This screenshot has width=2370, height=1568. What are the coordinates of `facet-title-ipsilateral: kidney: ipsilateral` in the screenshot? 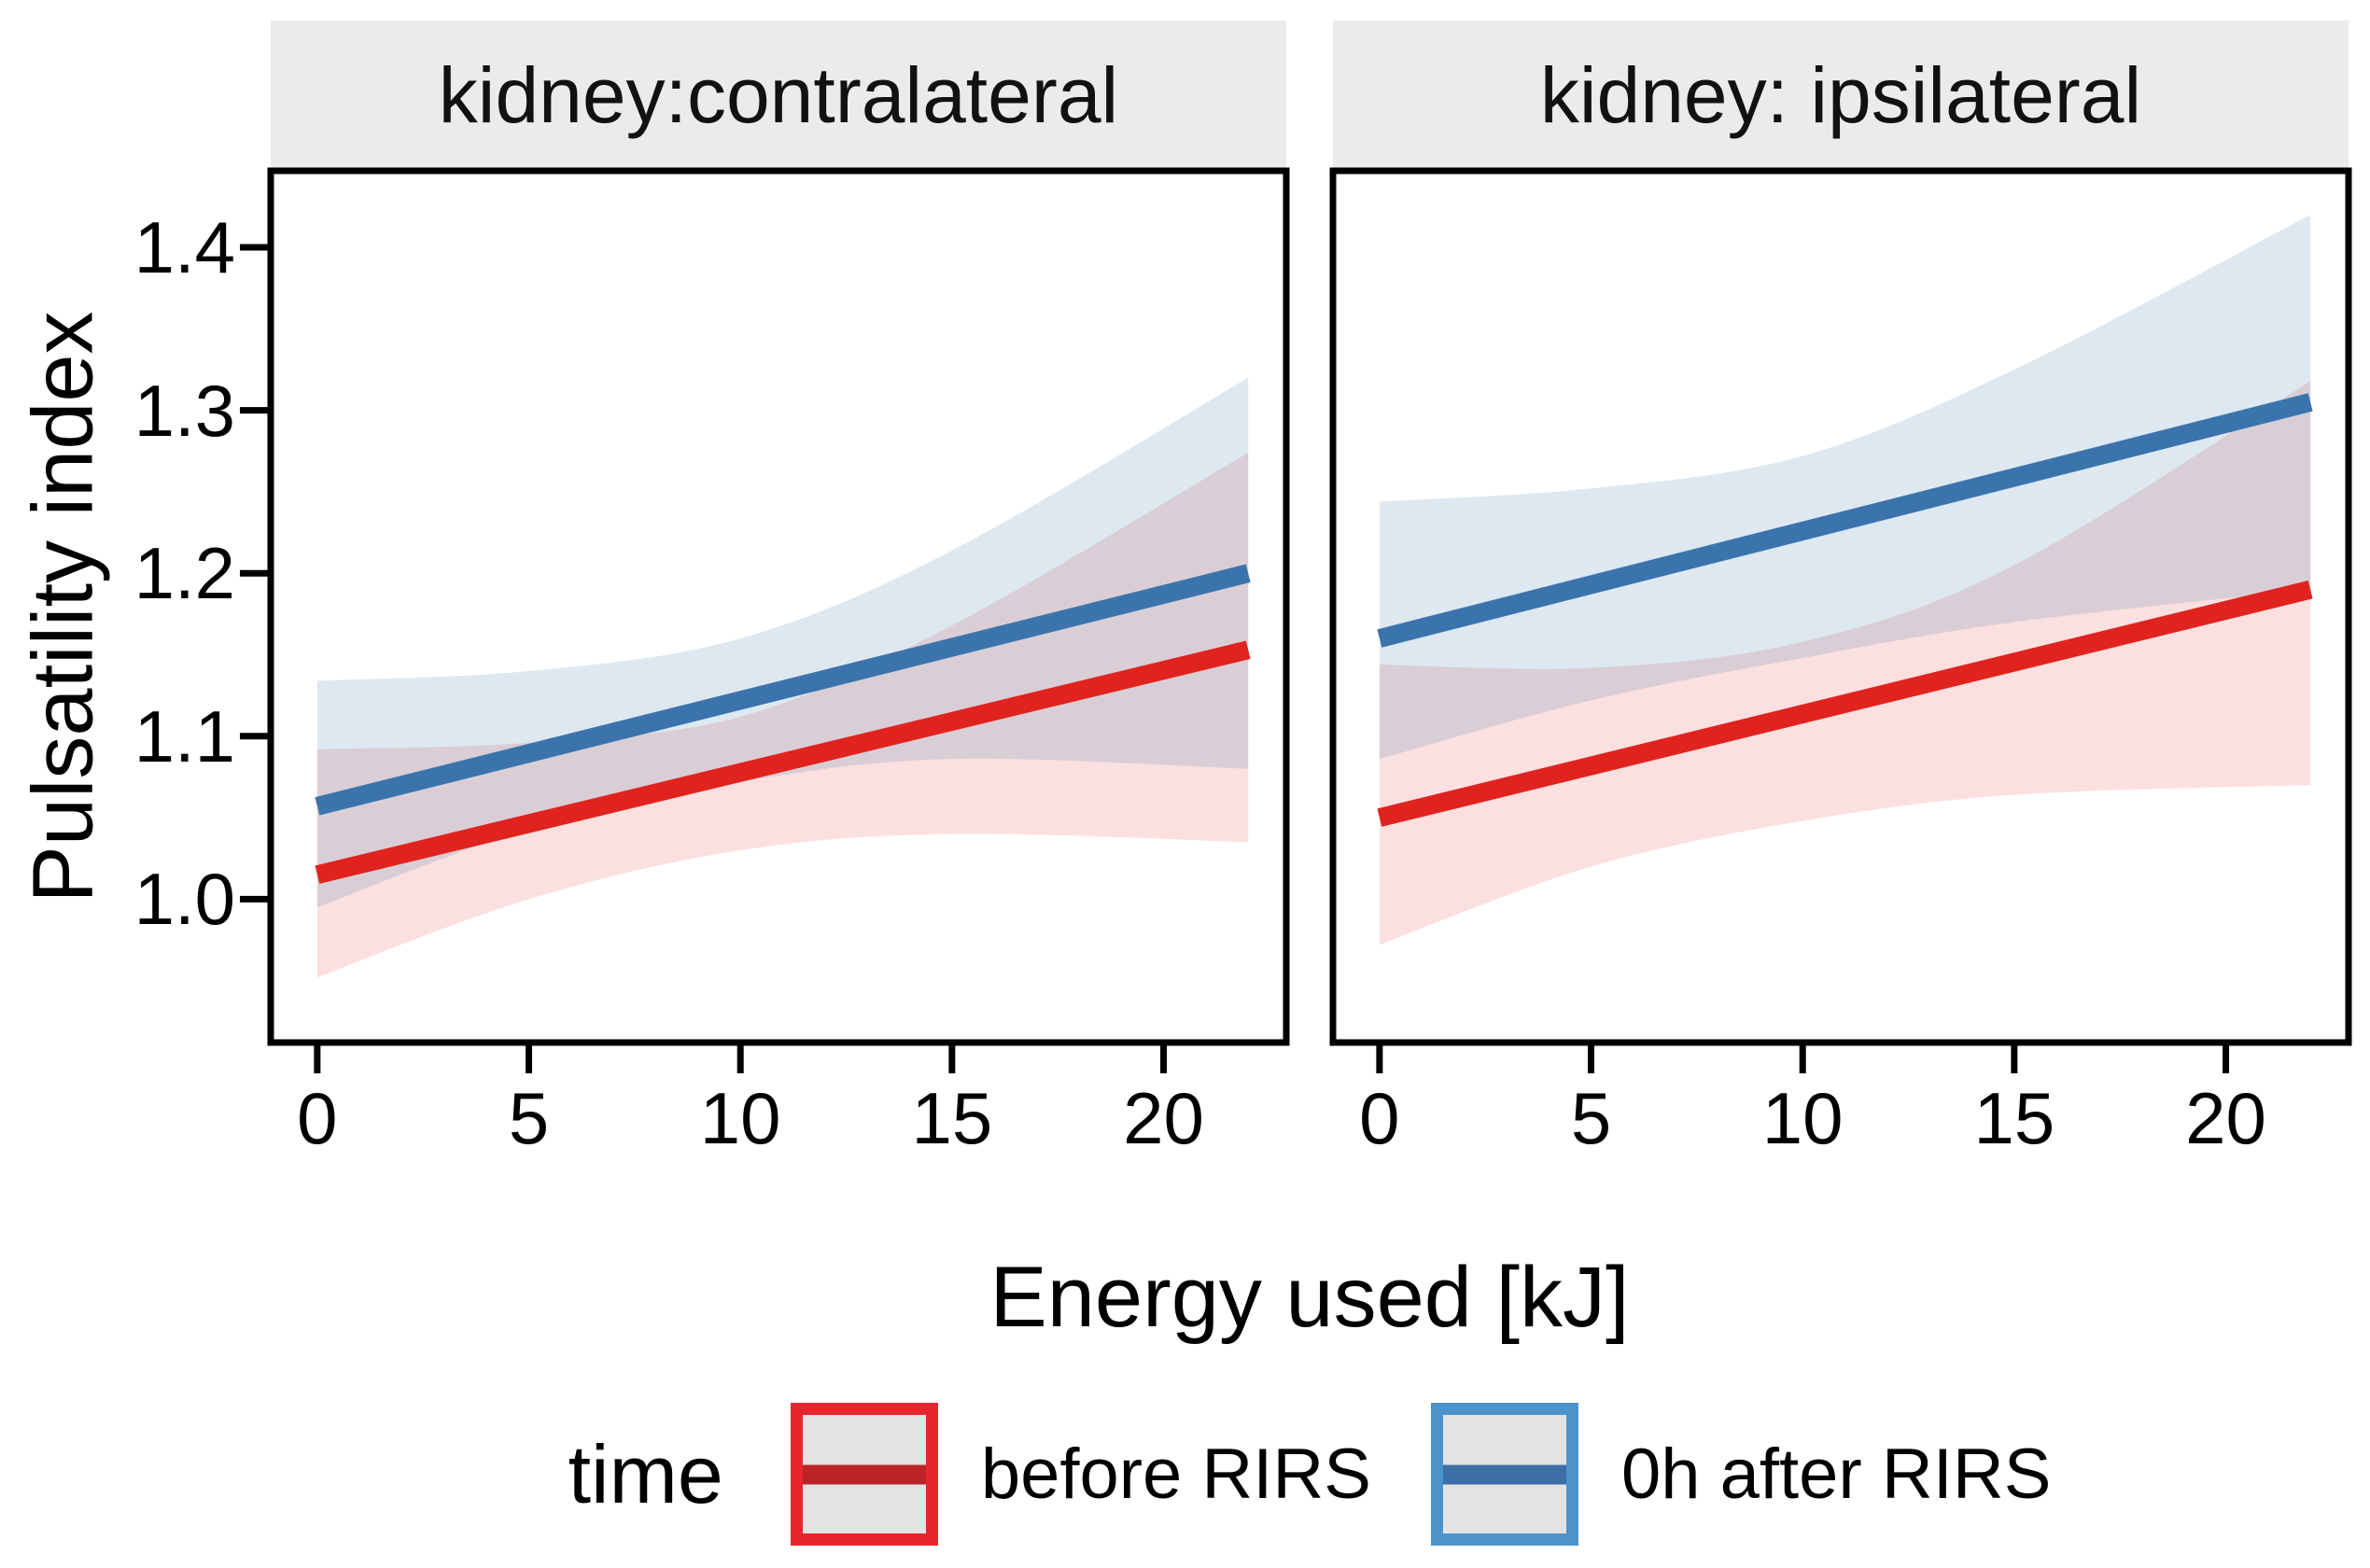 It's located at (1841, 95).